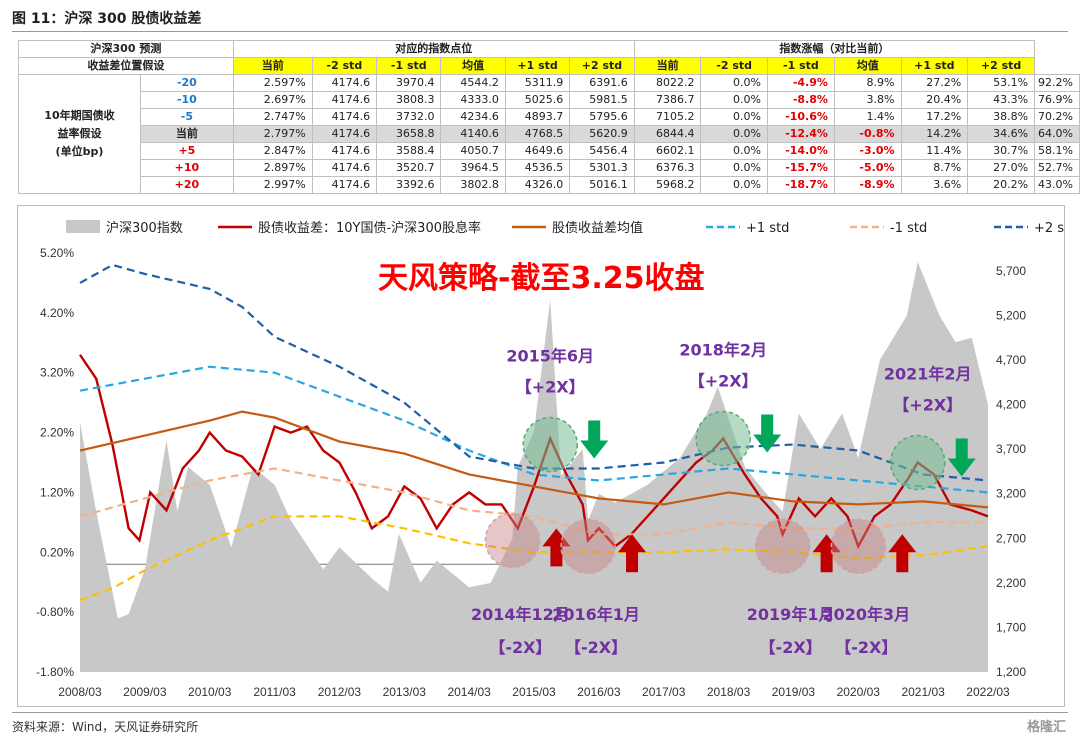 The height and width of the screenshot is (742, 1080). What do you see at coordinates (1001, 83) in the screenshot?
I see `table-change: 53.1%` at bounding box center [1001, 83].